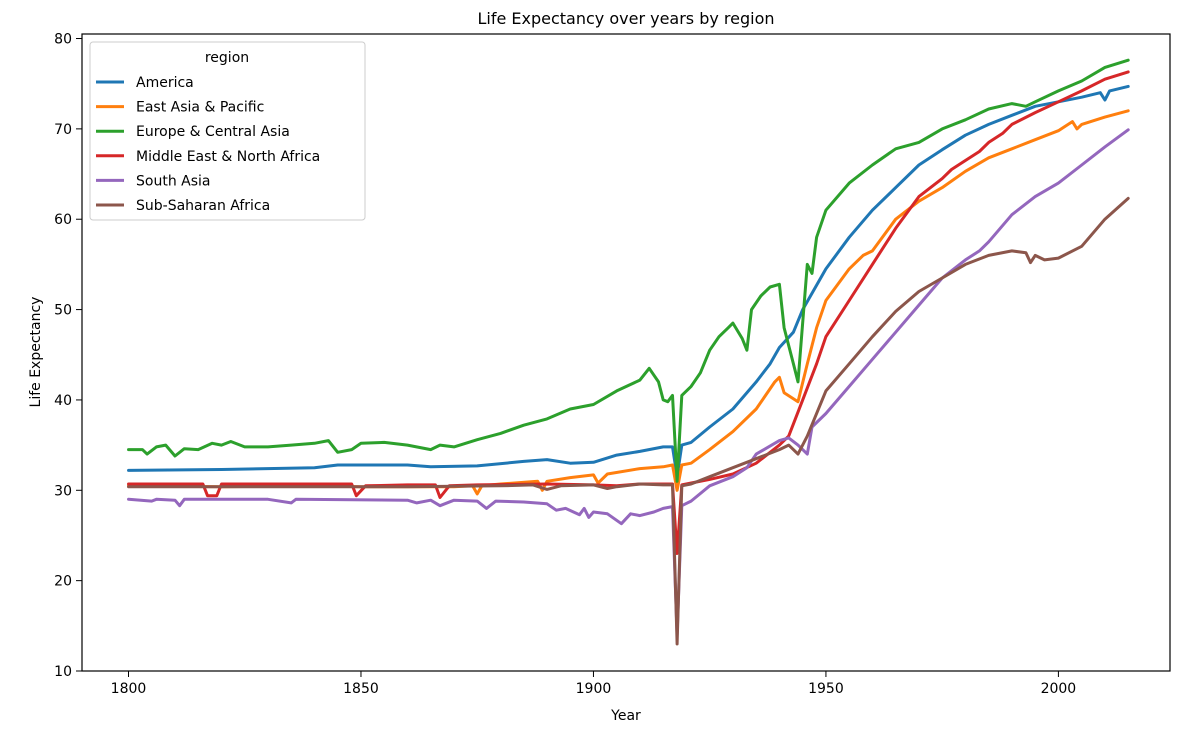  What do you see at coordinates (625, 716) in the screenshot?
I see `x-axis-title: Year` at bounding box center [625, 716].